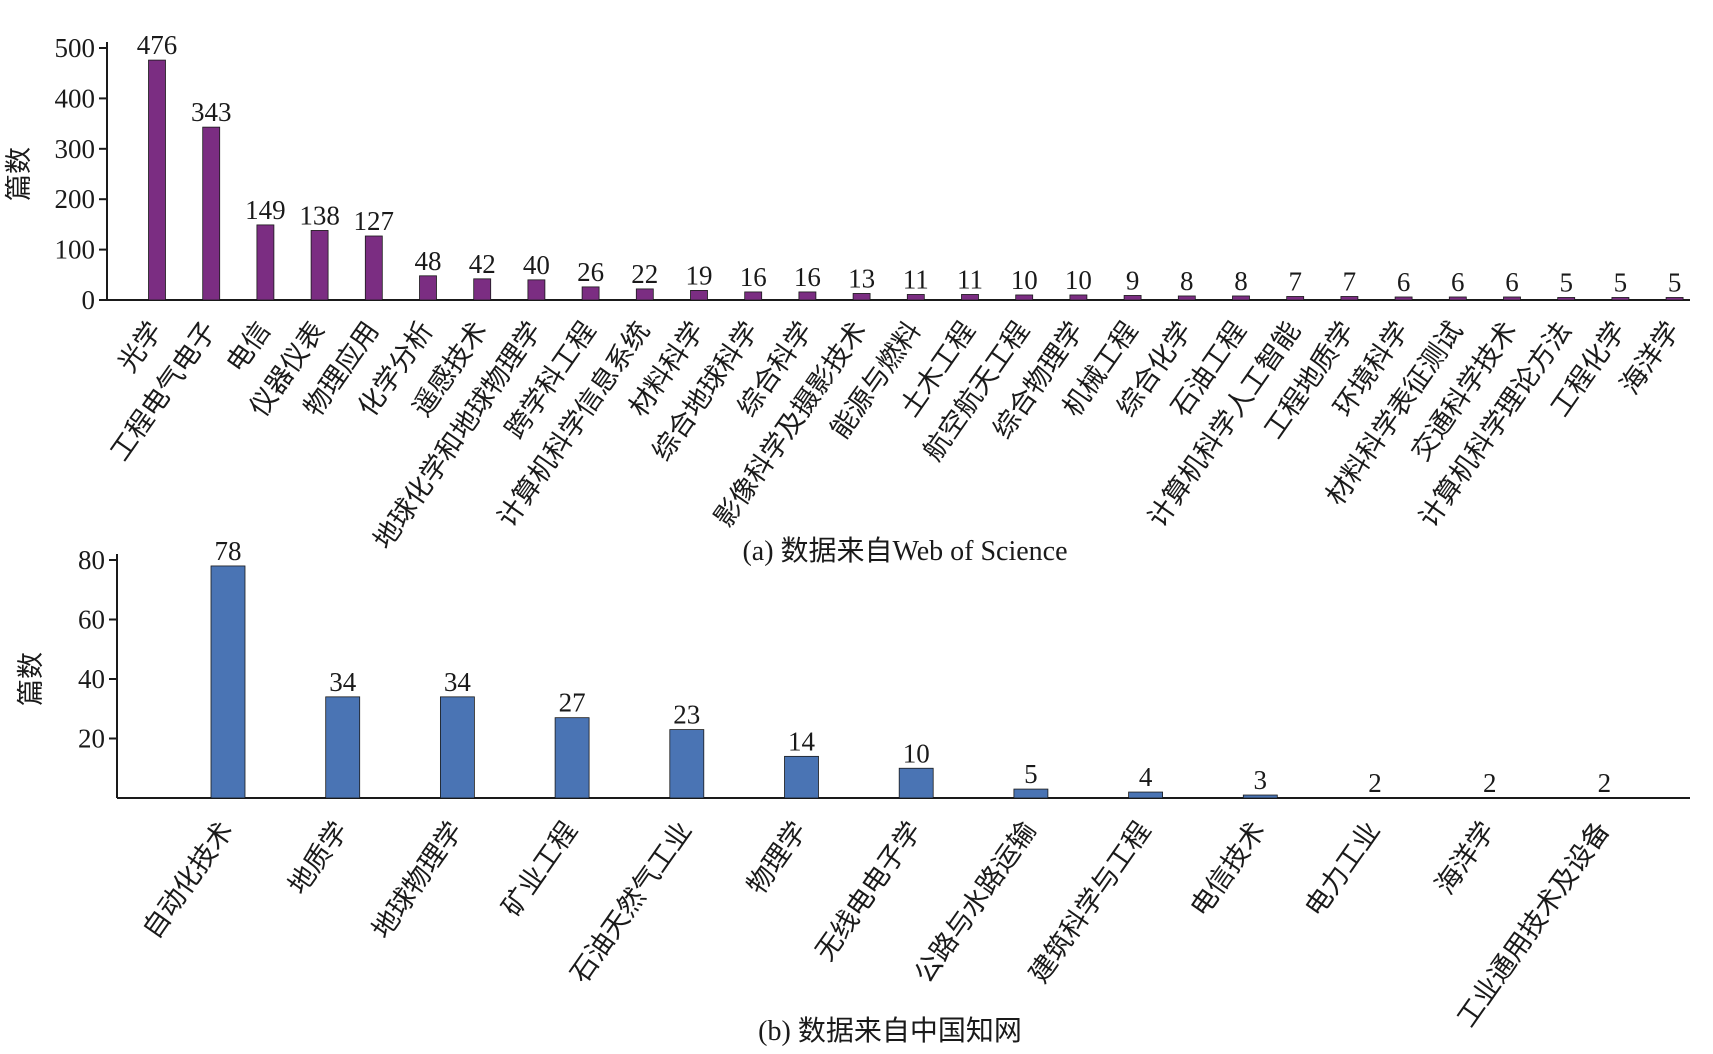 This screenshot has width=1713, height=1054. What do you see at coordinates (536, 265) in the screenshot?
I see `data-label: 40` at bounding box center [536, 265].